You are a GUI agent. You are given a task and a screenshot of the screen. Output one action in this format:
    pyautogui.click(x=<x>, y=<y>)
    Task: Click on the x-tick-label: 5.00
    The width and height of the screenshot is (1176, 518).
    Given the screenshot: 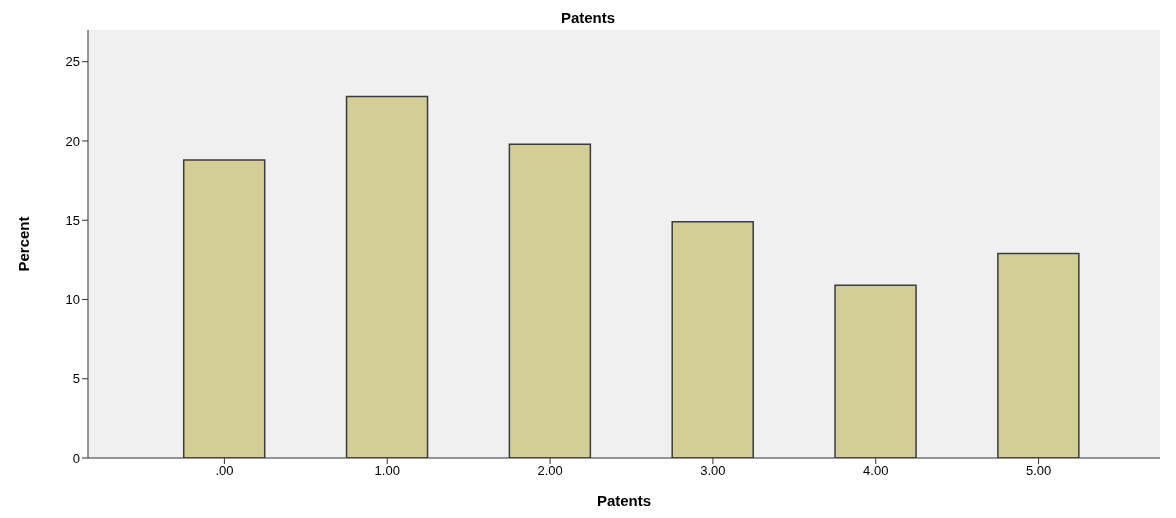 What is the action you would take?
    pyautogui.click(x=1038, y=471)
    